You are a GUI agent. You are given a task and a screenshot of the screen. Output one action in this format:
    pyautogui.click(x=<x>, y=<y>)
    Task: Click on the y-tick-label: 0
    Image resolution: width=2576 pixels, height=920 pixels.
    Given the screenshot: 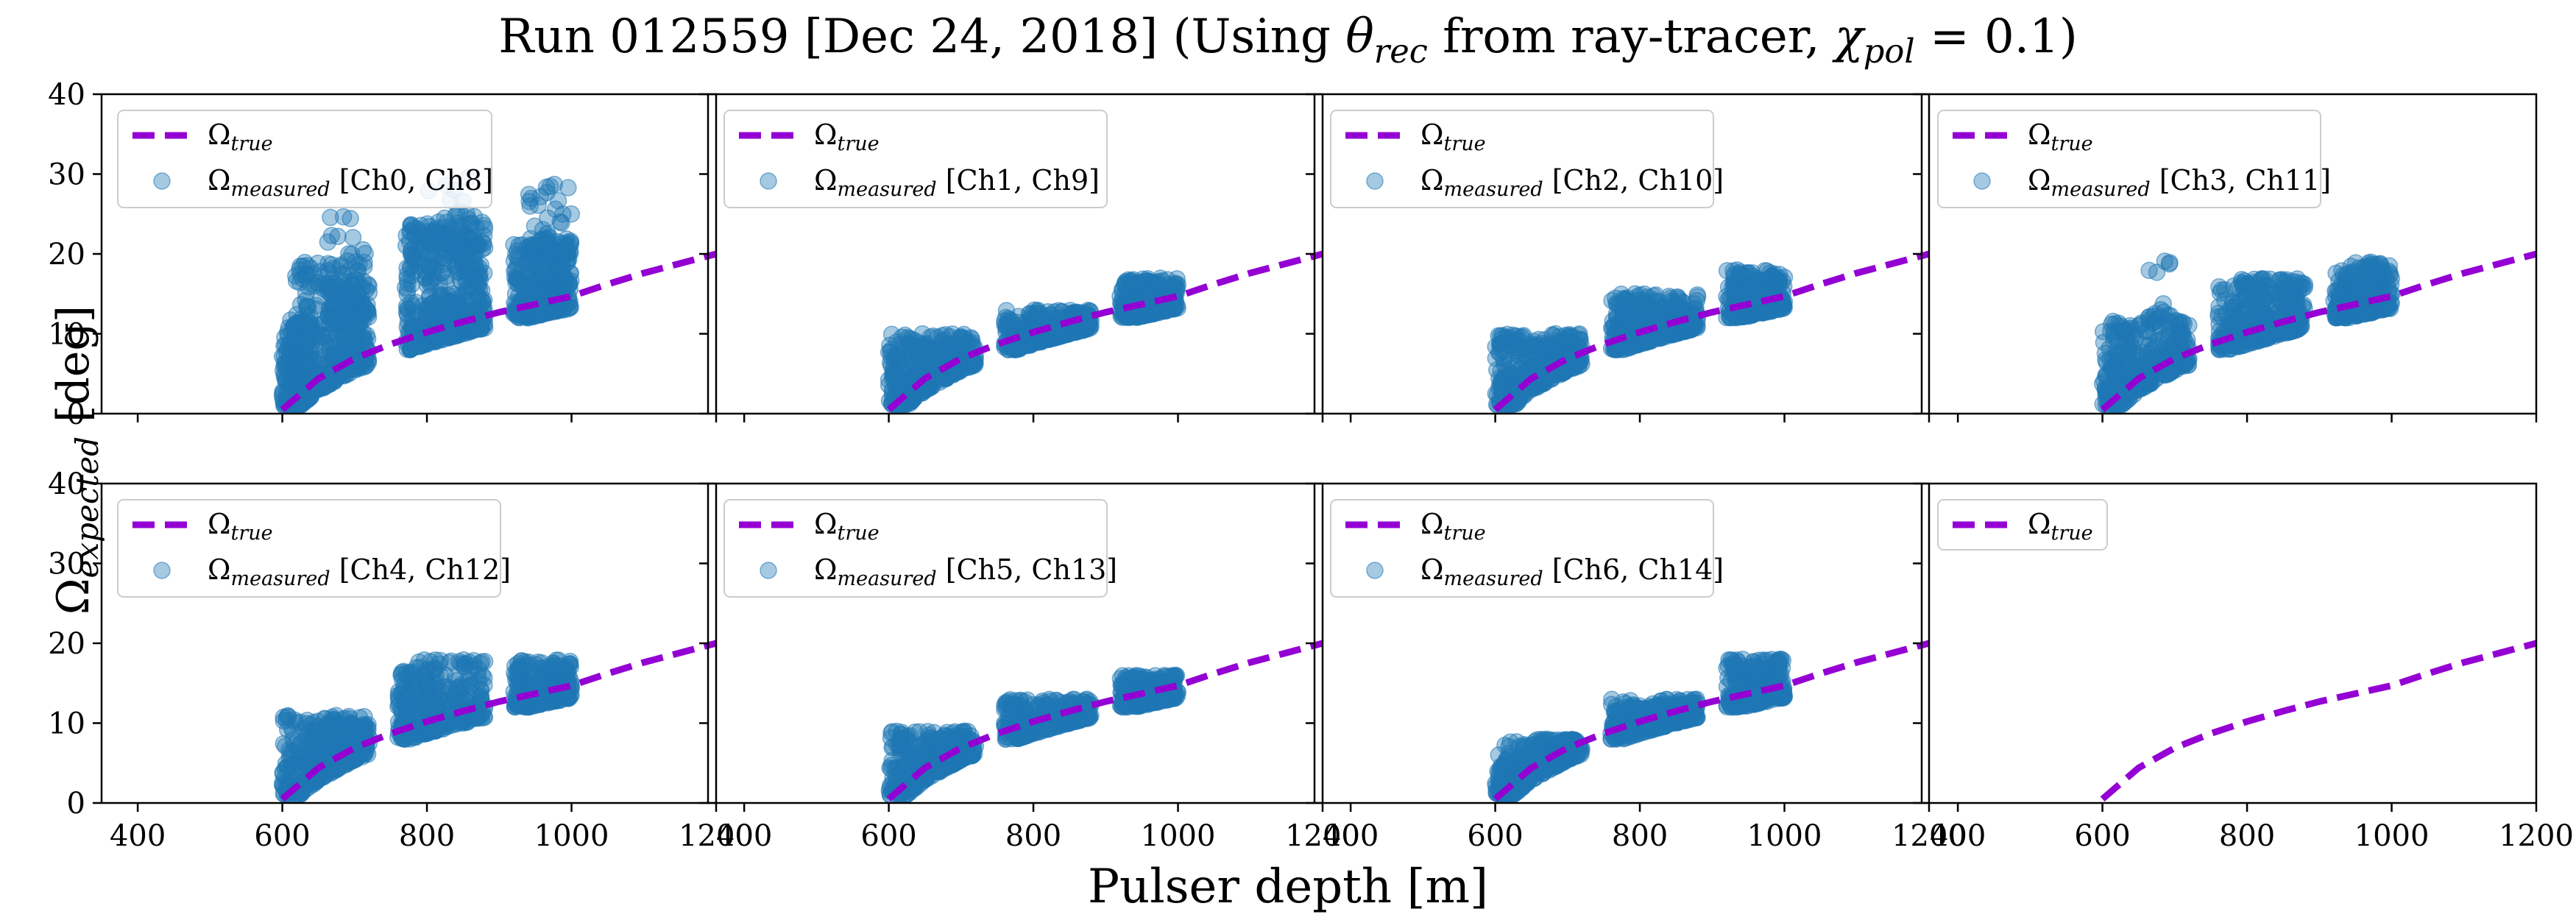 What is the action you would take?
    pyautogui.click(x=76, y=414)
    